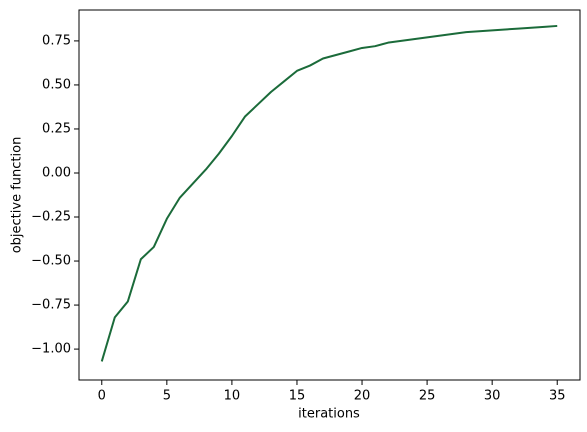  I want to click on x-tick-label: 5, so click(167, 396).